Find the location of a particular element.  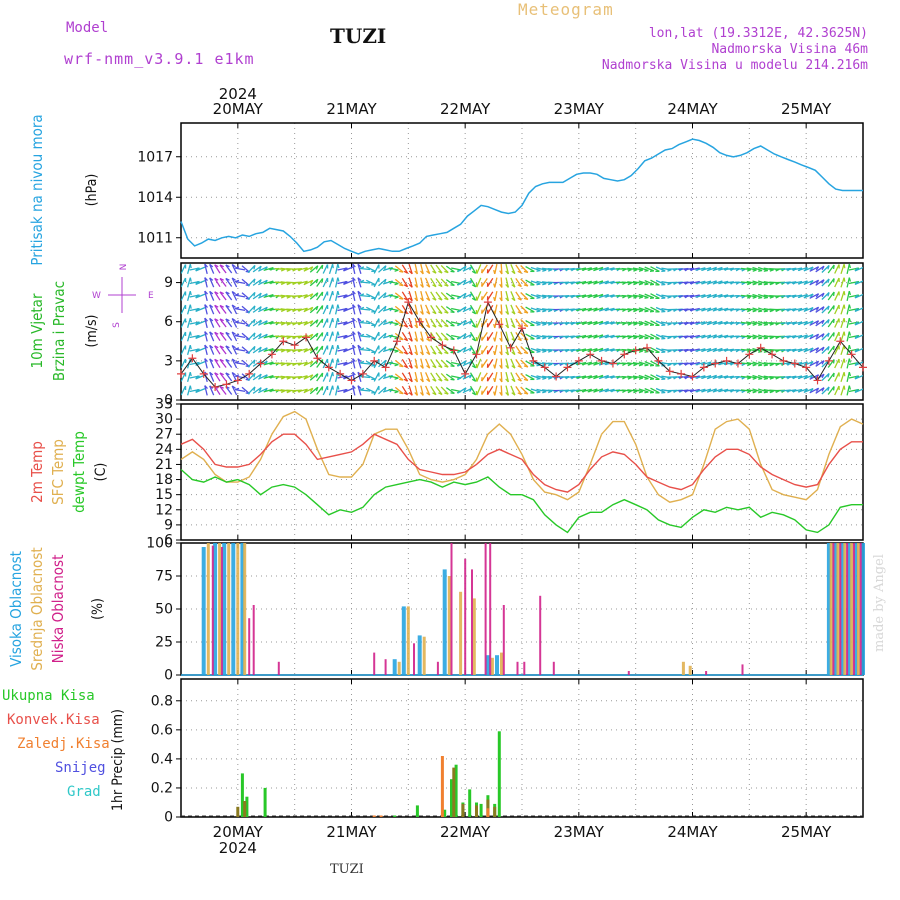

wind-arrows is located at coordinates (522, 329).